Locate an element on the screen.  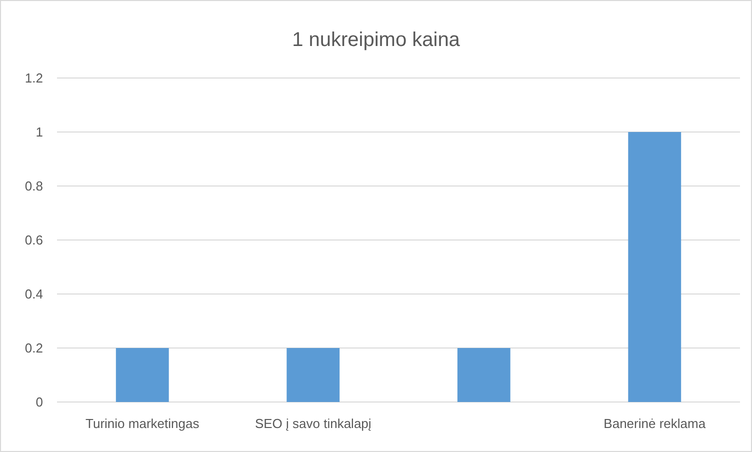
y-tick-label: 1.2 is located at coordinates (33, 78).